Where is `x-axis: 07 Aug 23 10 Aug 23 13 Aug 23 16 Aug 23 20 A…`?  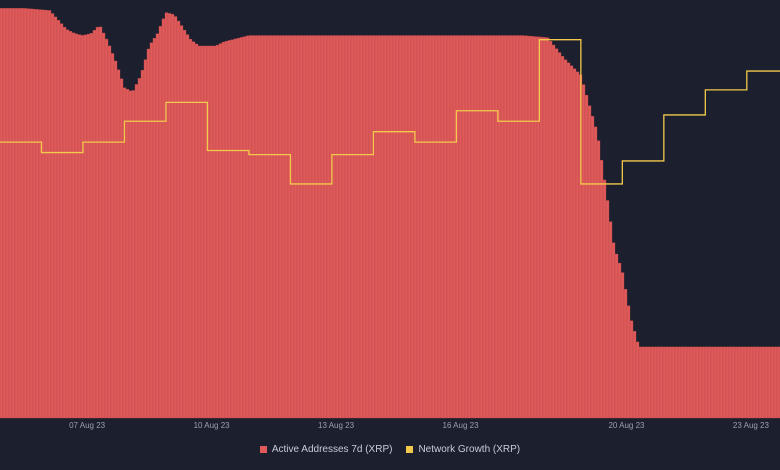
x-axis: 07 Aug 23 10 Aug 23 13 Aug 23 16 Aug 23 20 A… is located at coordinates (419, 425).